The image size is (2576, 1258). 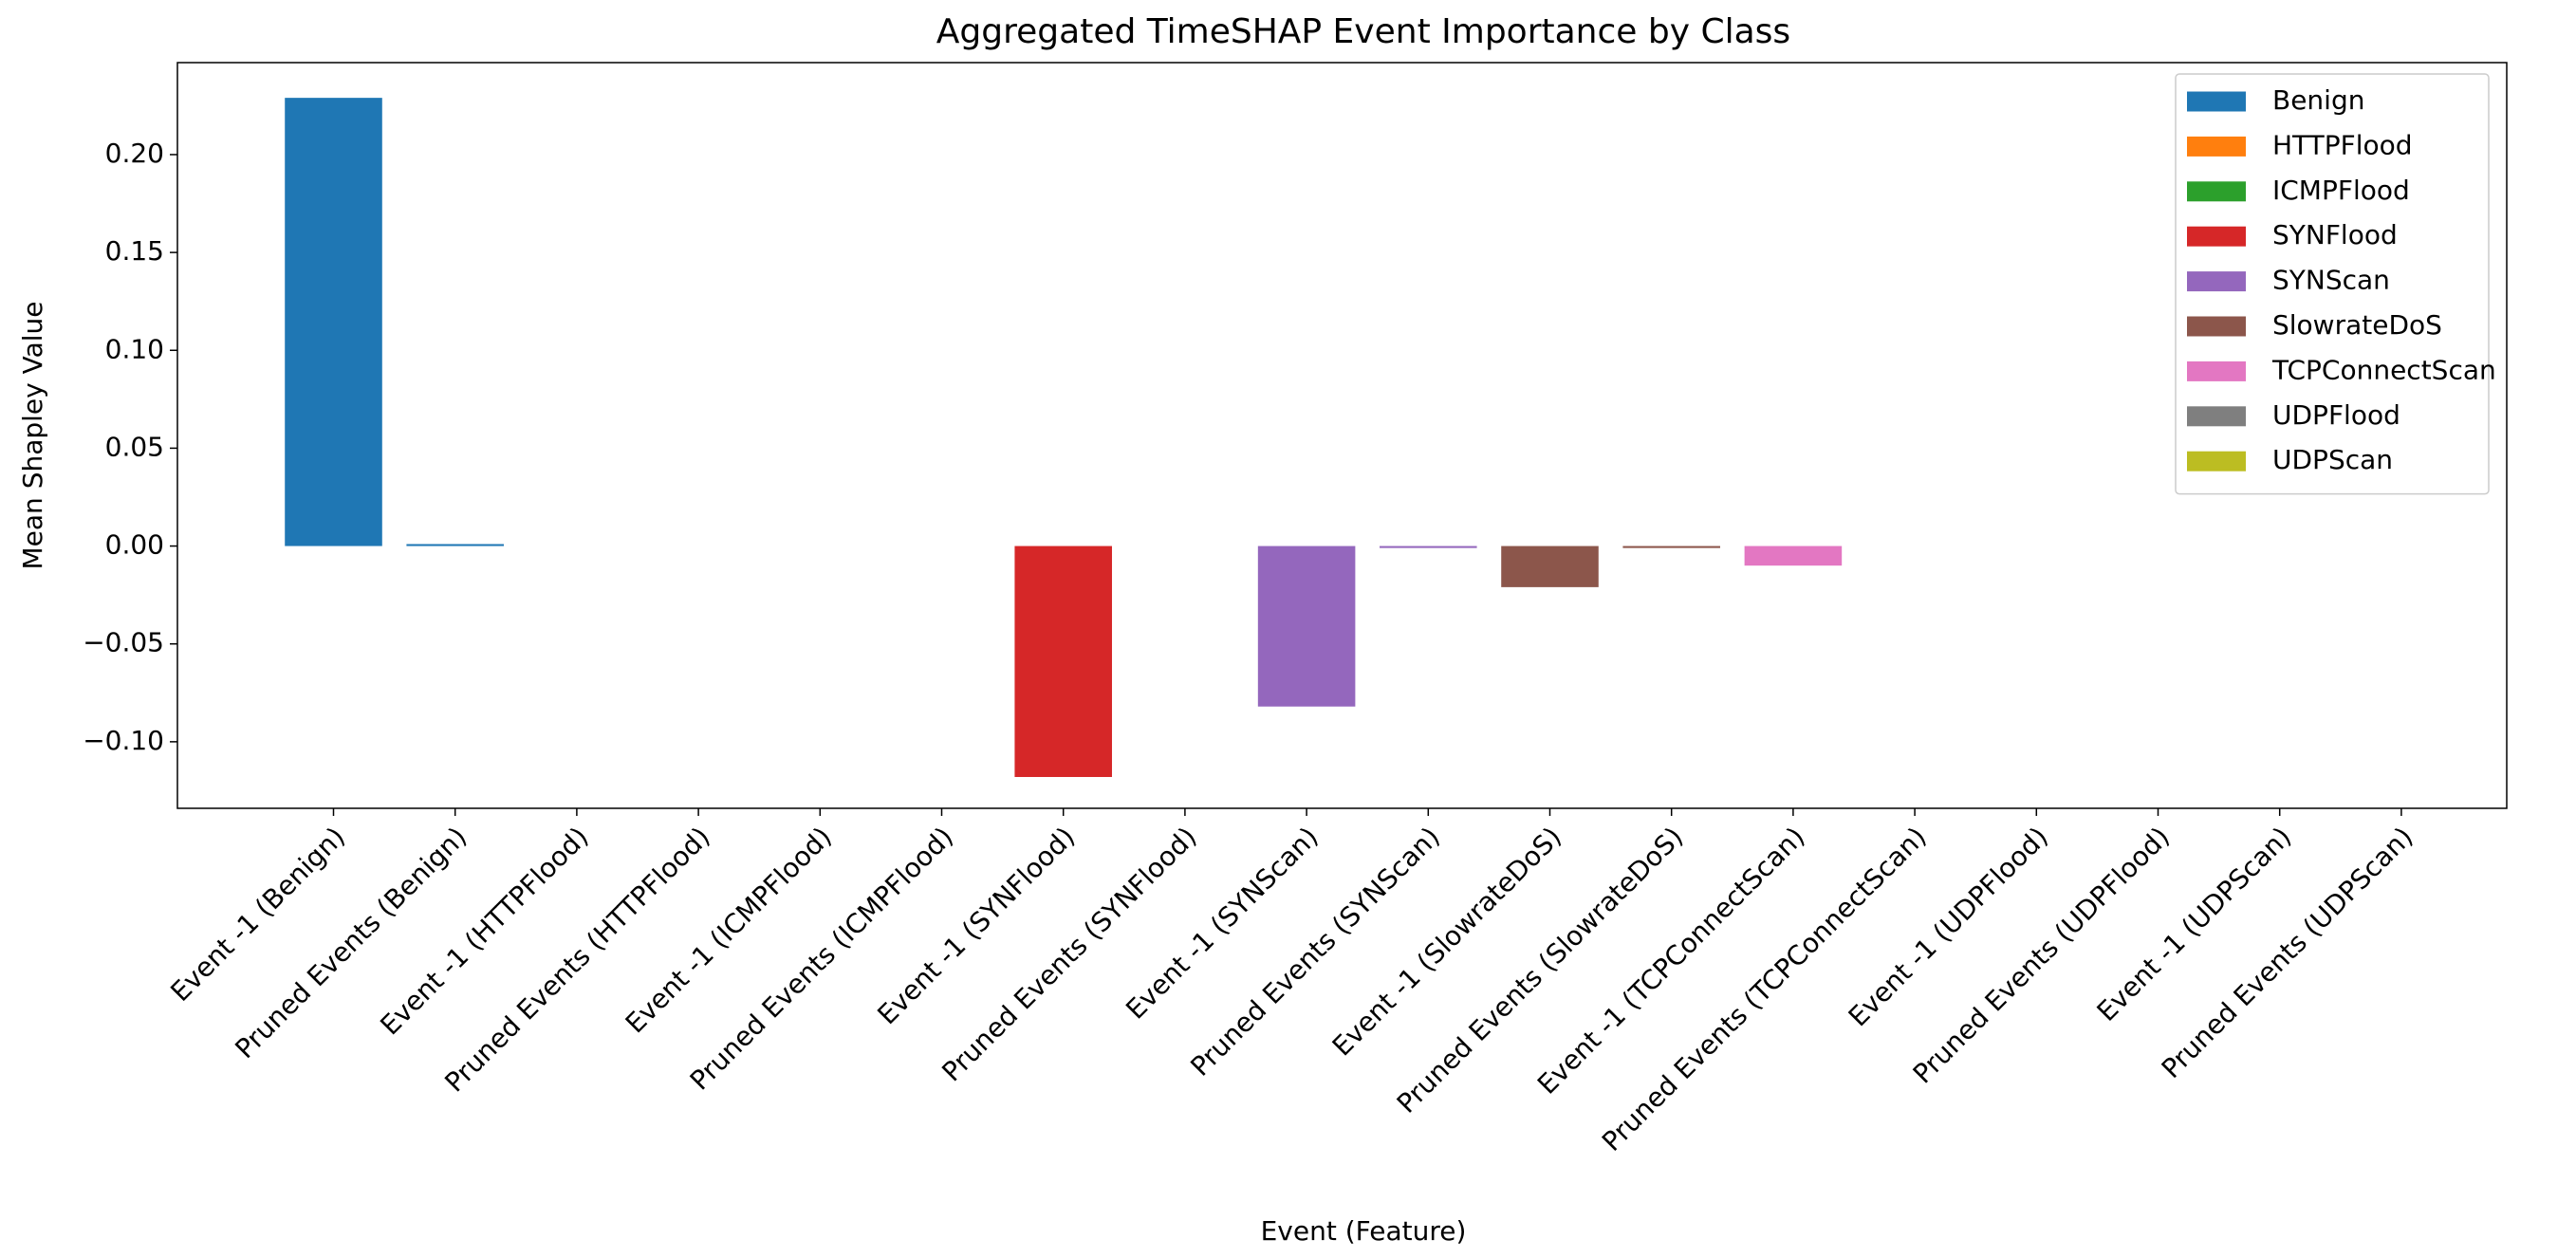 I want to click on legend-label: TCPConnectScan, so click(x=2383, y=369).